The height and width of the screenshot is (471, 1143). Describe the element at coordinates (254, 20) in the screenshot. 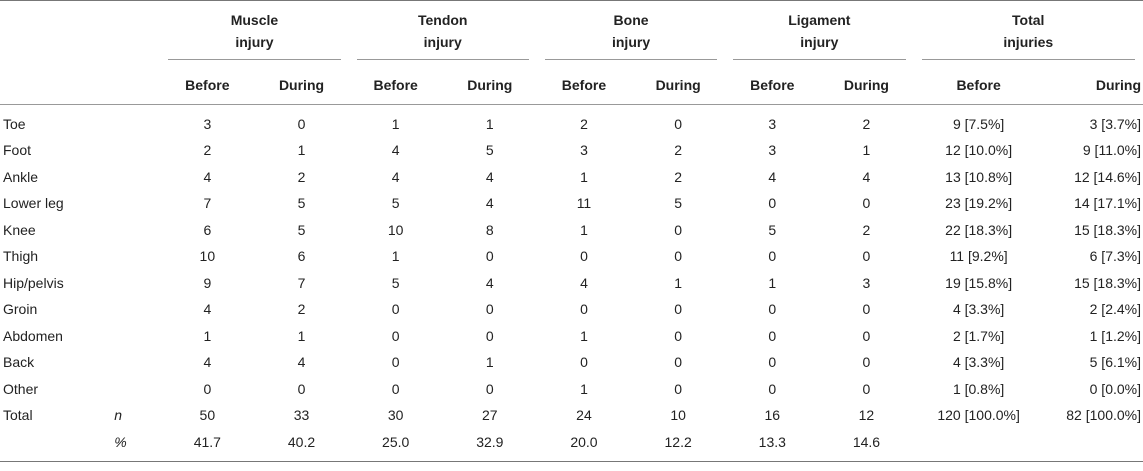

I see `group-header-line1: Muscle` at that location.